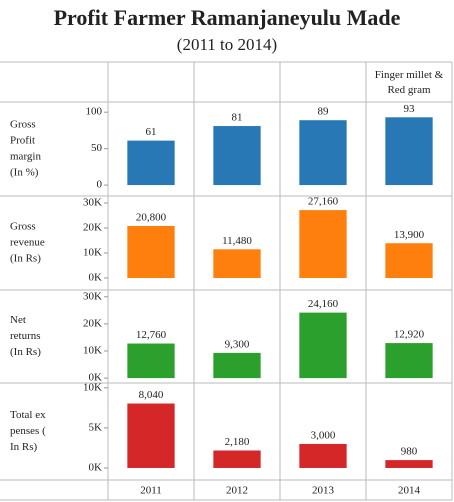  I want to click on value-label: 24,160, so click(323, 304).